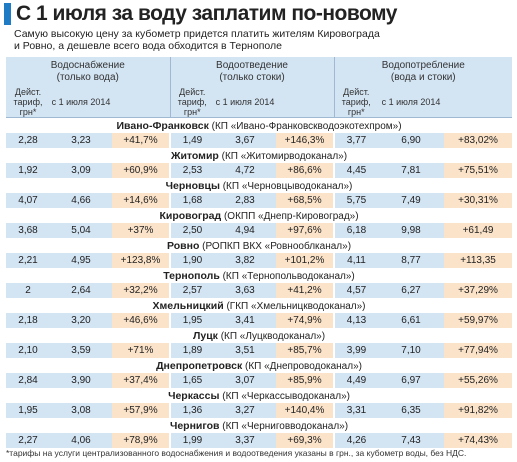 This screenshot has width=517, height=462. Describe the element at coordinates (192, 185) in the screenshot. I see `city-name: Черновцы` at that location.